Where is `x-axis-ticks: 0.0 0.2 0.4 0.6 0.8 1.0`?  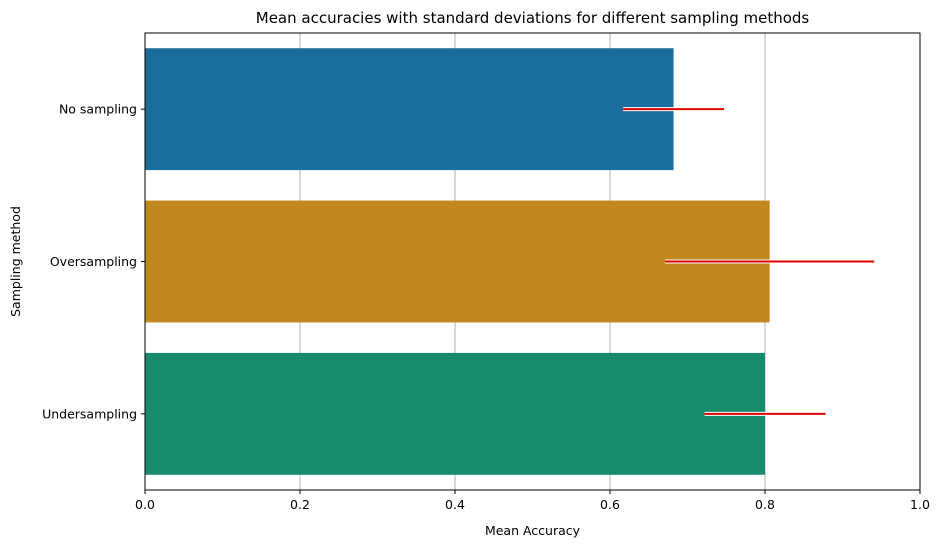
x-axis-ticks: 0.0 0.2 0.4 0.6 0.8 1.0 is located at coordinates (532, 501).